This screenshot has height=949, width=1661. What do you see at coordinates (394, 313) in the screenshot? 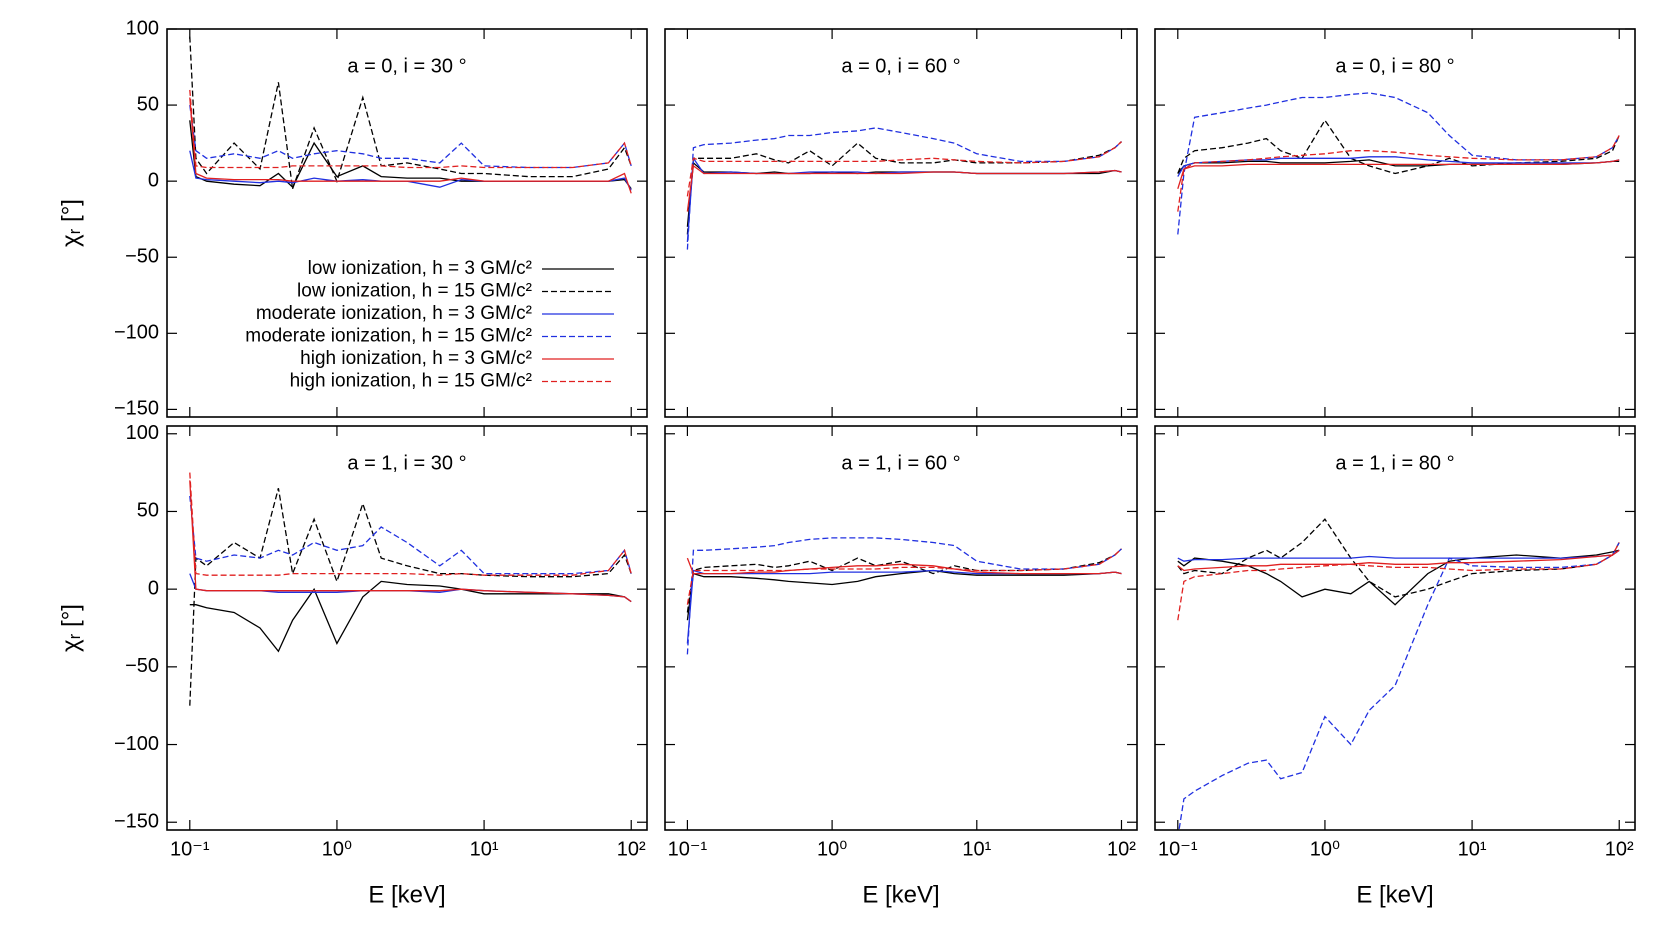
I see `legend-label: moderate ionization, h = 3 GM/c²` at bounding box center [394, 313].